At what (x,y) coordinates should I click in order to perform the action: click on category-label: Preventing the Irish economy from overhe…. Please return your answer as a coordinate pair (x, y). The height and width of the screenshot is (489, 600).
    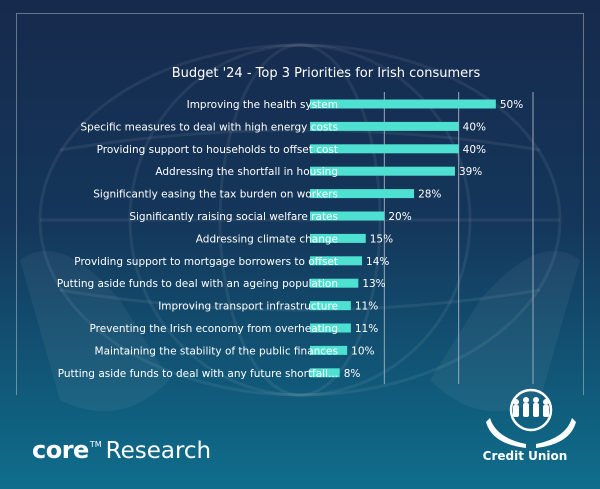
    Looking at the image, I should click on (214, 329).